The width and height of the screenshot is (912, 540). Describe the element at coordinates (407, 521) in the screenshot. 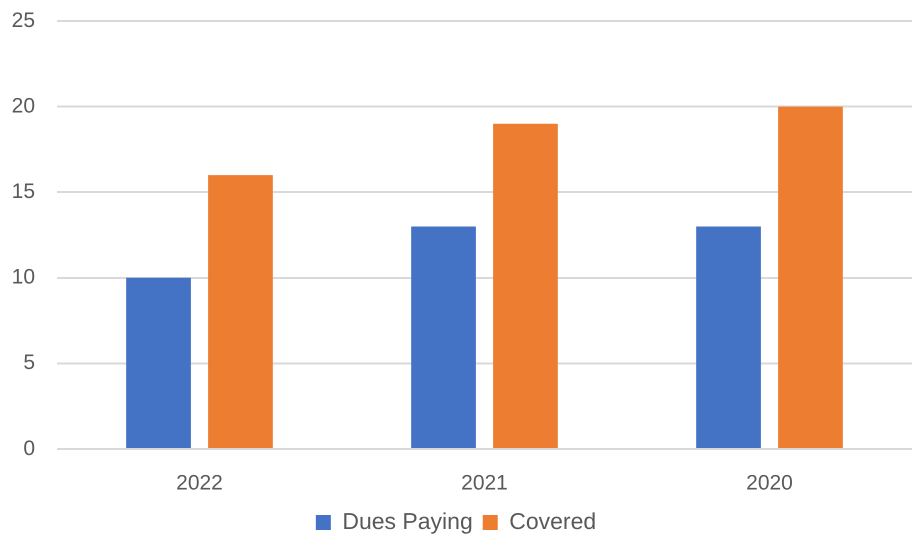

I see `legend-label: Dues Paying` at that location.